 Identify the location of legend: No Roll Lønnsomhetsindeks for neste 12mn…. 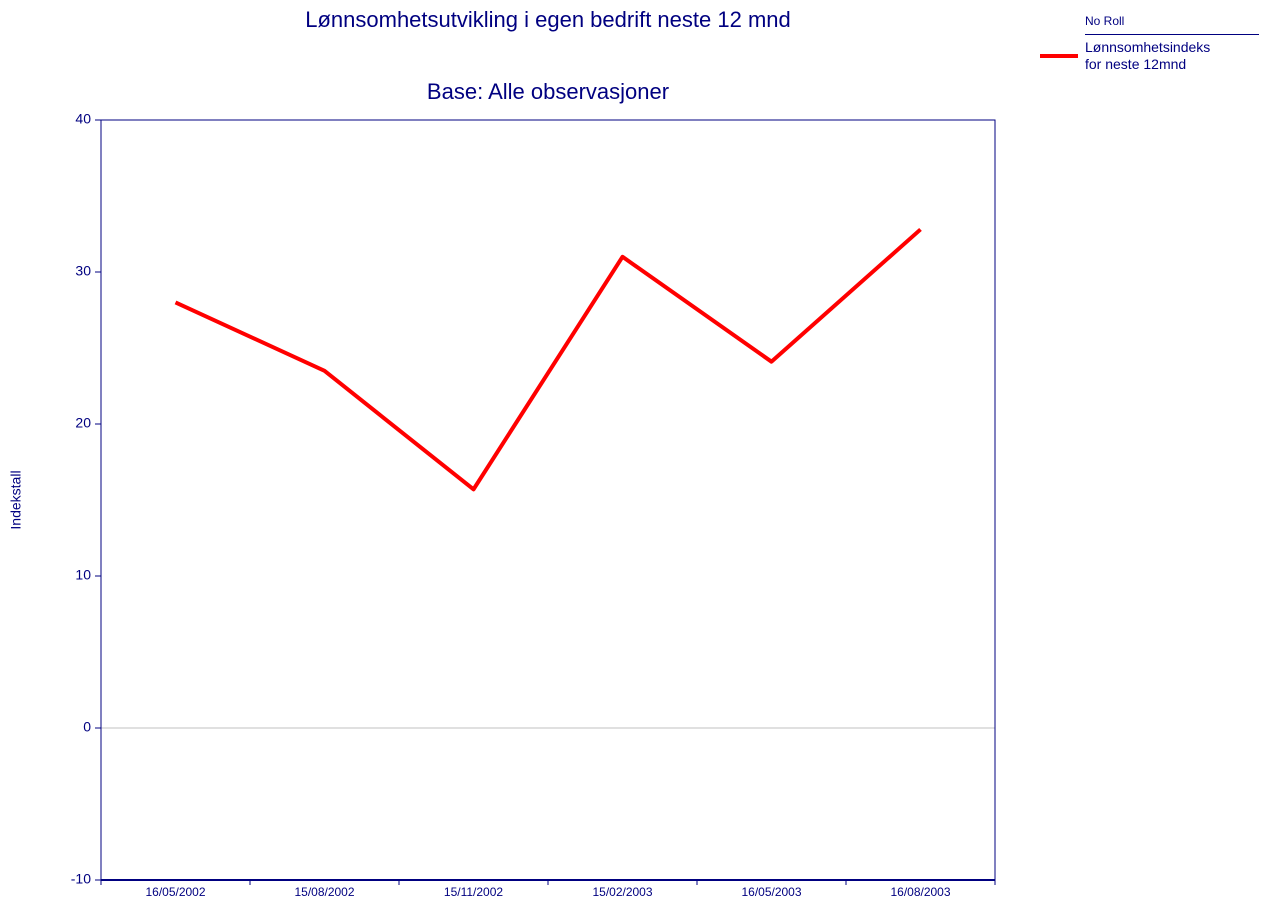
(1151, 43).